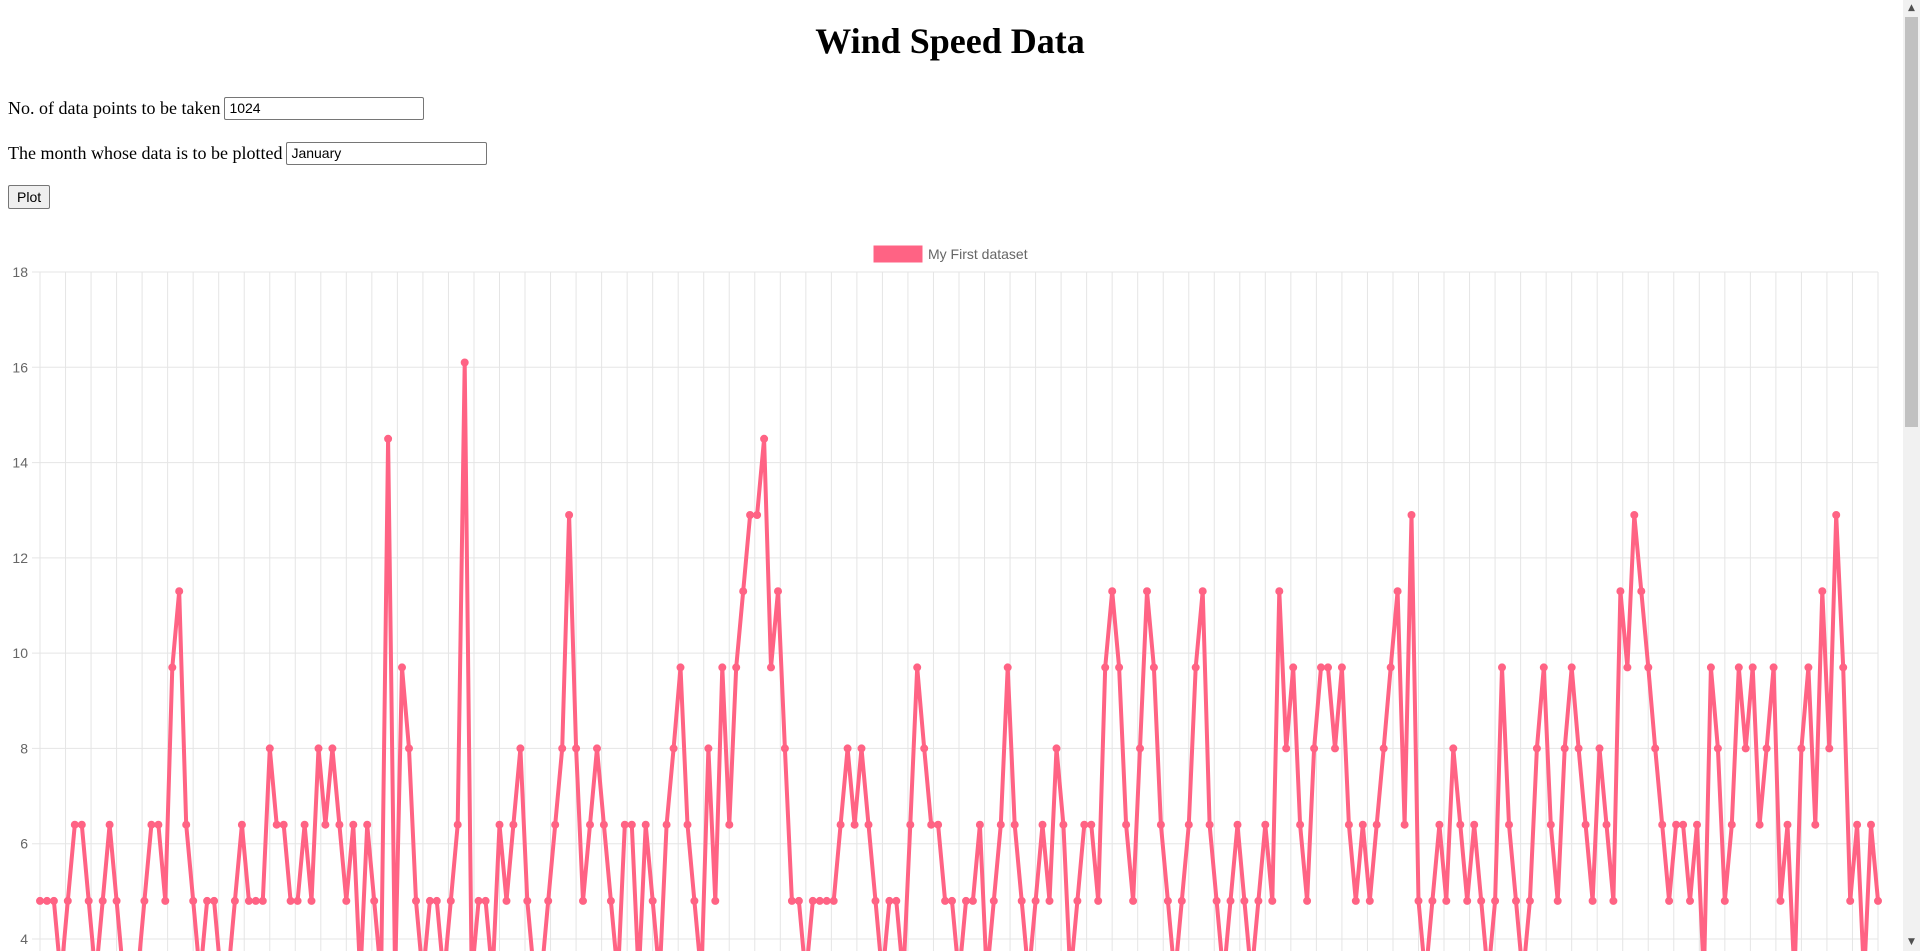 This screenshot has height=951, width=1920. I want to click on points-input, so click(324, 108).